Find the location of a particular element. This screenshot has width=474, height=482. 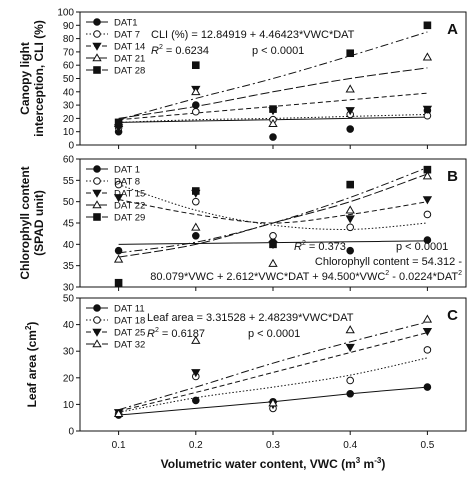

y-axis-label-line2: interception, CLI (%) is located at coordinates (39, 78).